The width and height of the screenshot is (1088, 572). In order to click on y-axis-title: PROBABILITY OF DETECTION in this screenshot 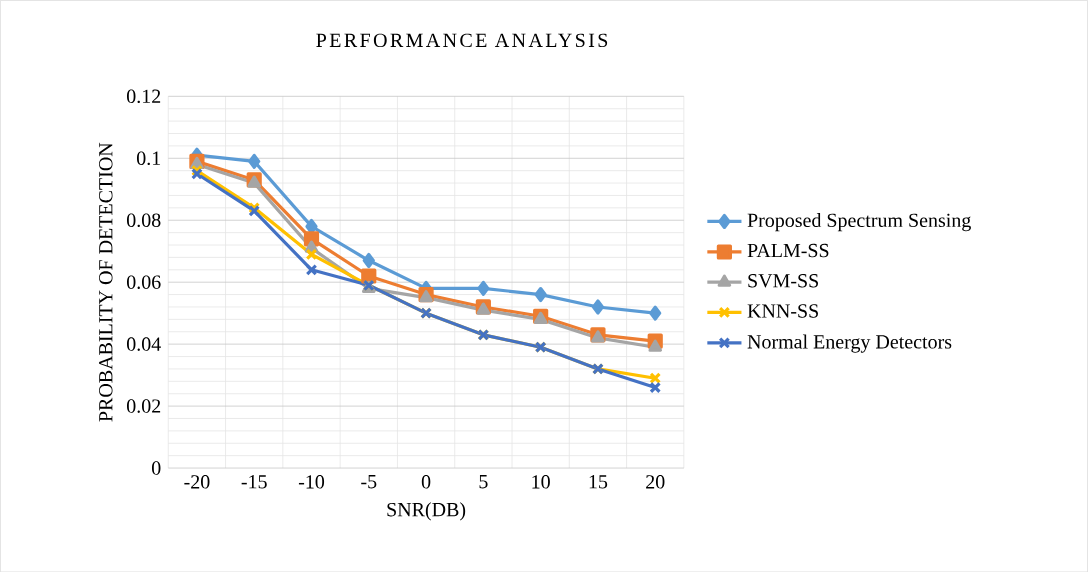, I will do `click(106, 282)`.